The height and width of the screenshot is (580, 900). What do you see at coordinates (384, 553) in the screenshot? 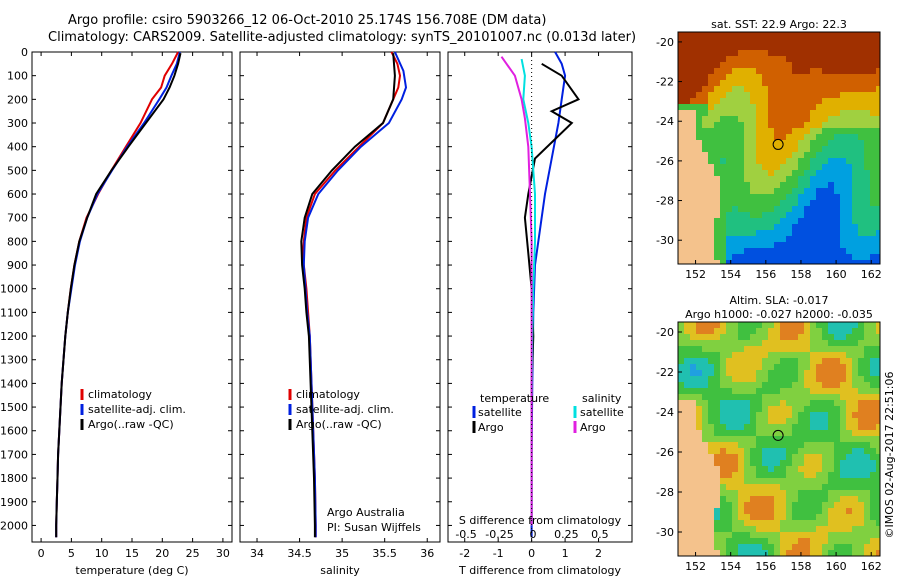
I see `x-tick-label: 35.5` at bounding box center [384, 553].